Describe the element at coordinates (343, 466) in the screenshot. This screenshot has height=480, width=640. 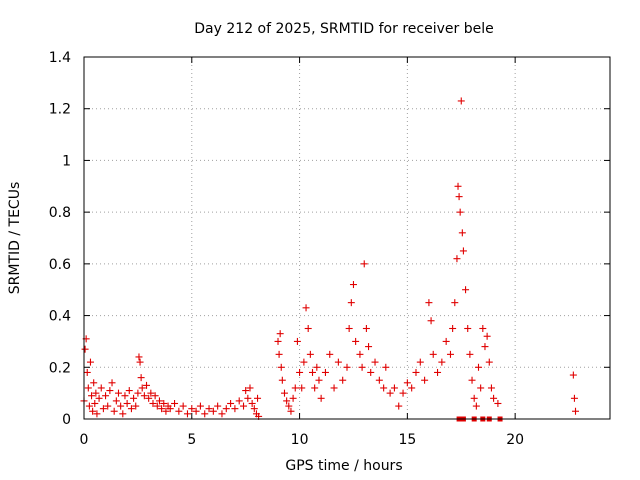
I see `x-axis-label: GPS time / hours` at that location.